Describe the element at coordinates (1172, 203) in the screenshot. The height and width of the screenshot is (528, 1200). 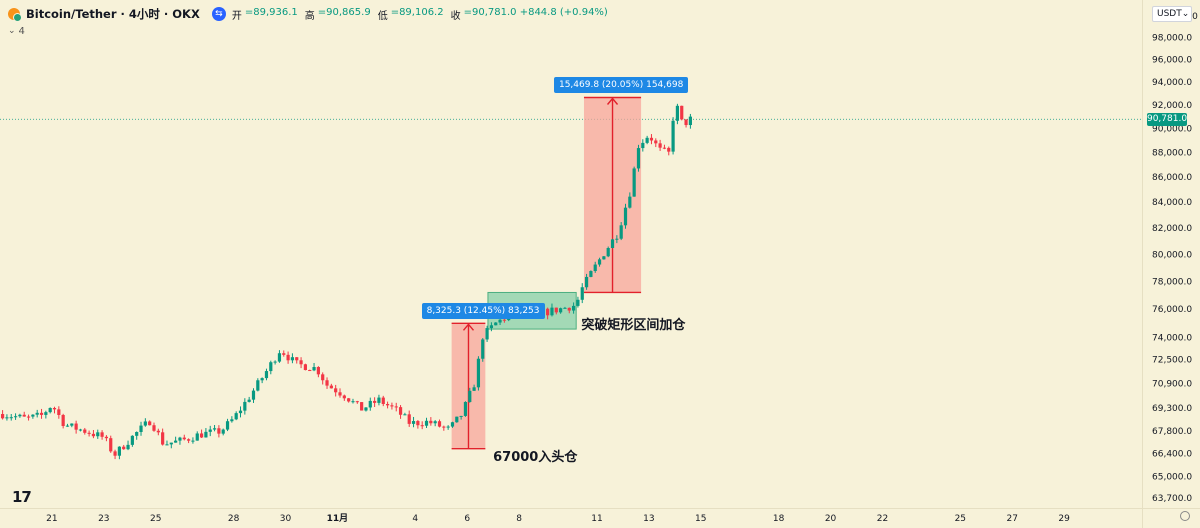
I see `y-tick-label: 84,000.0` at that location.